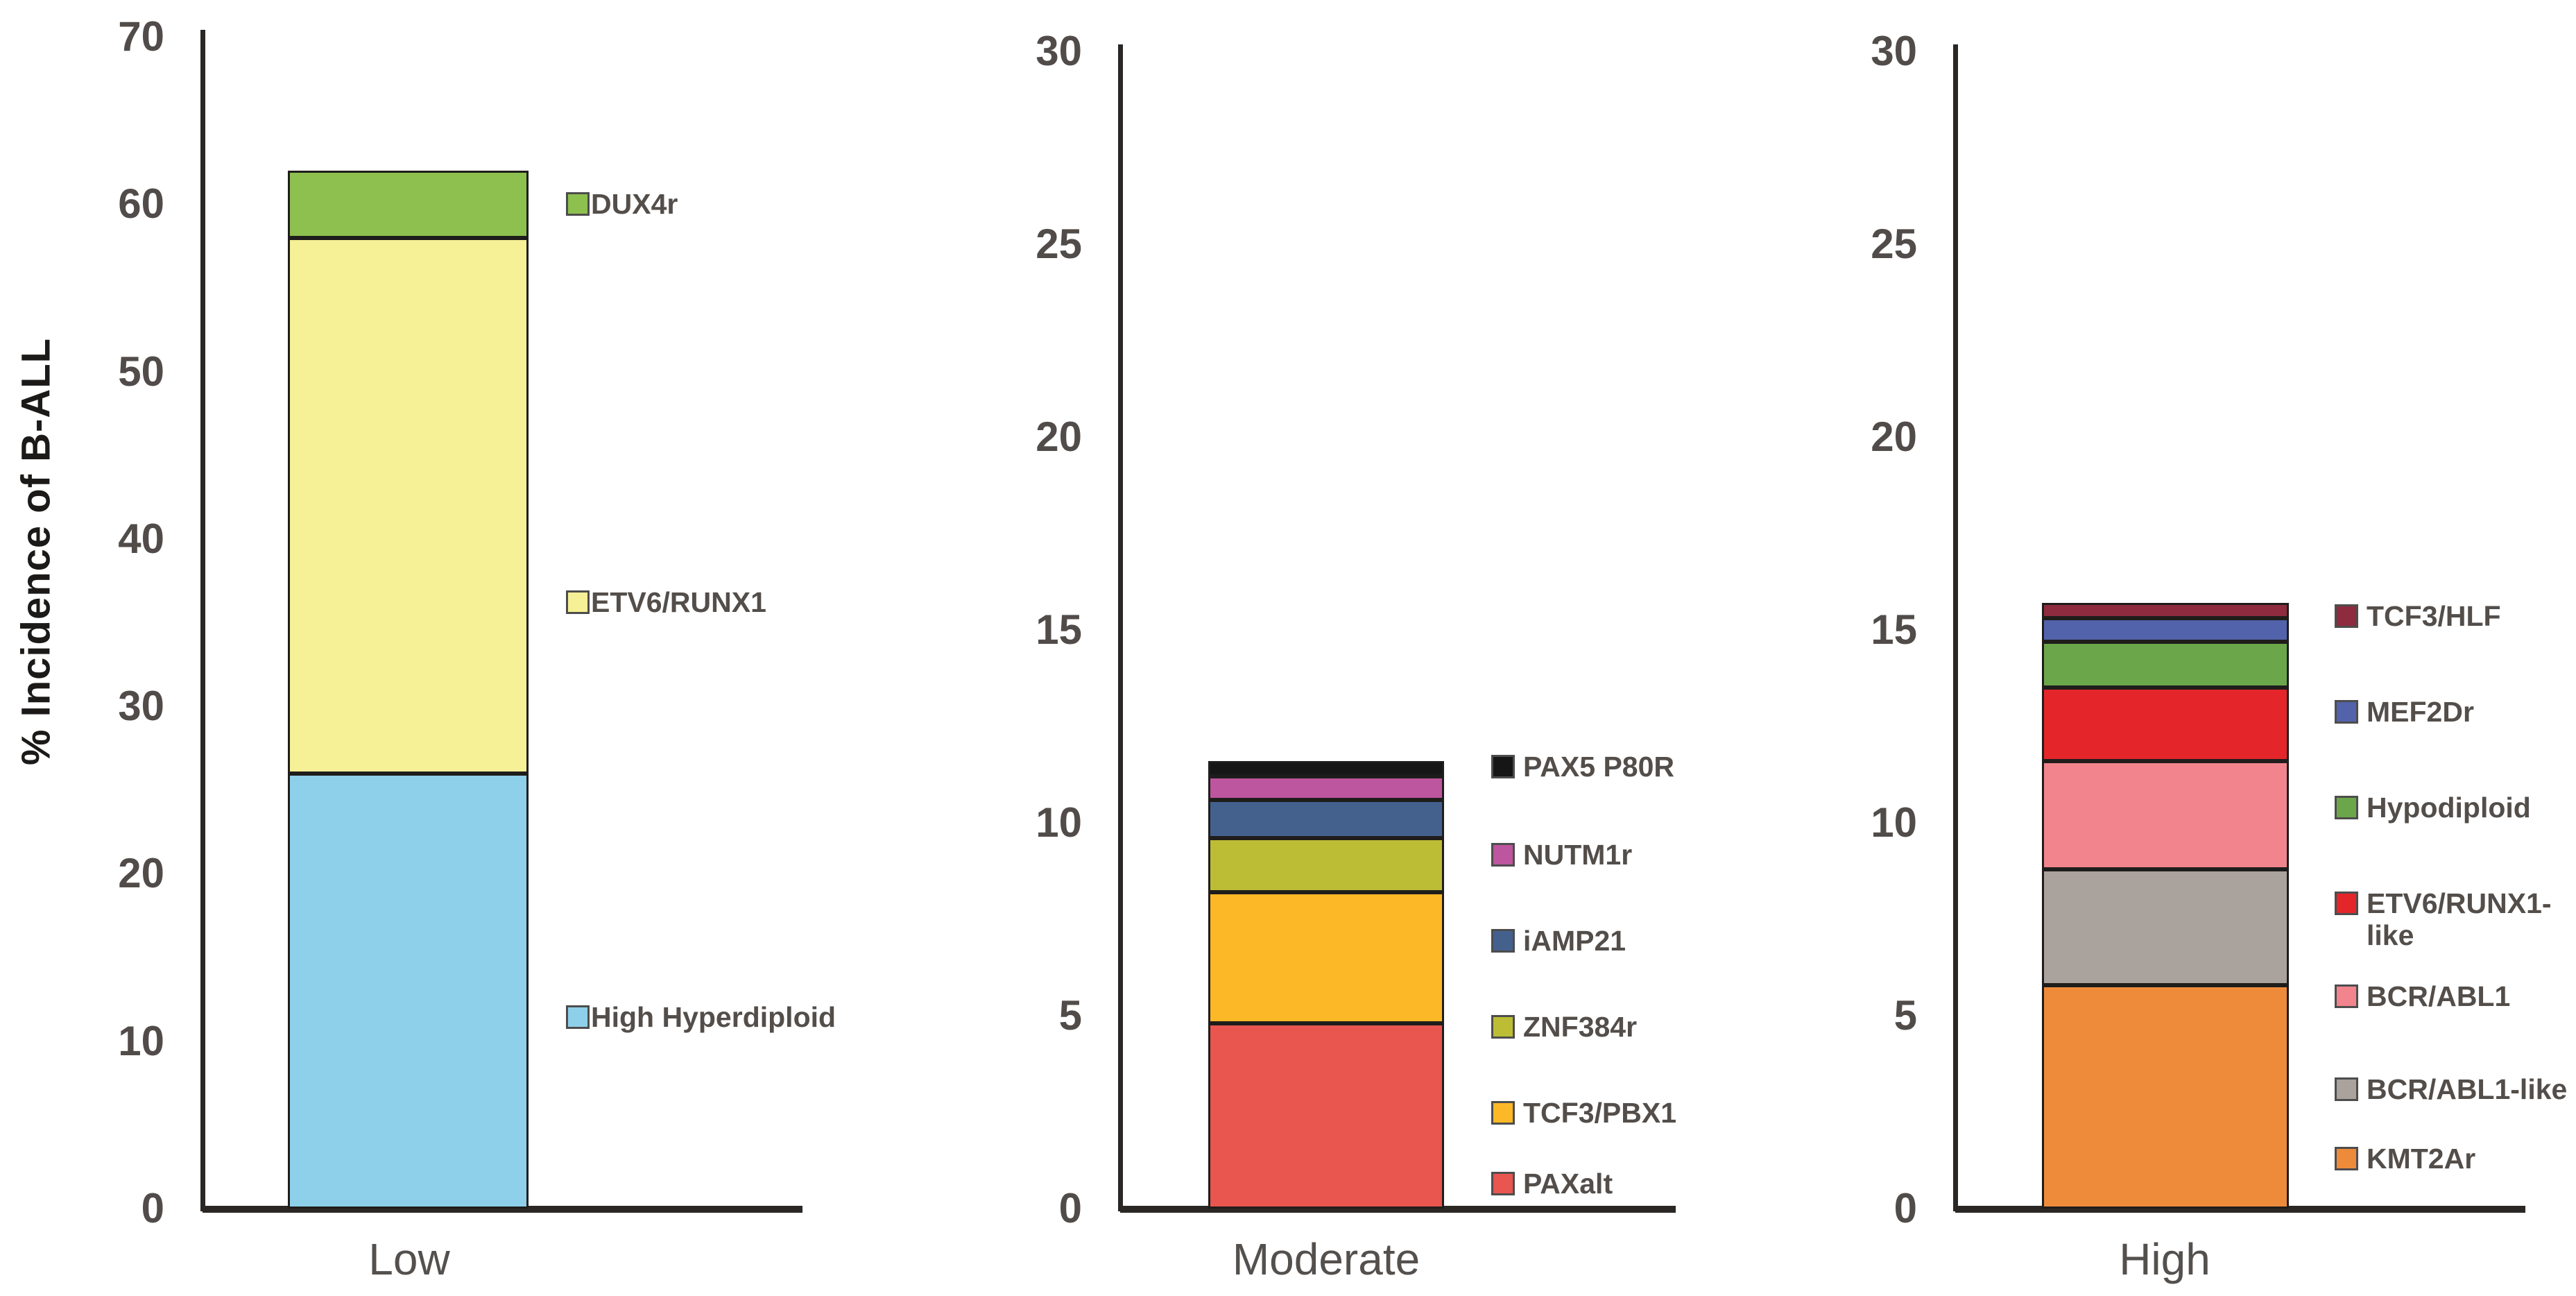 The width and height of the screenshot is (2576, 1296). Describe the element at coordinates (1599, 1113) in the screenshot. I see `legend-label-tcf3-pbx1: TCF3/PBX1` at that location.